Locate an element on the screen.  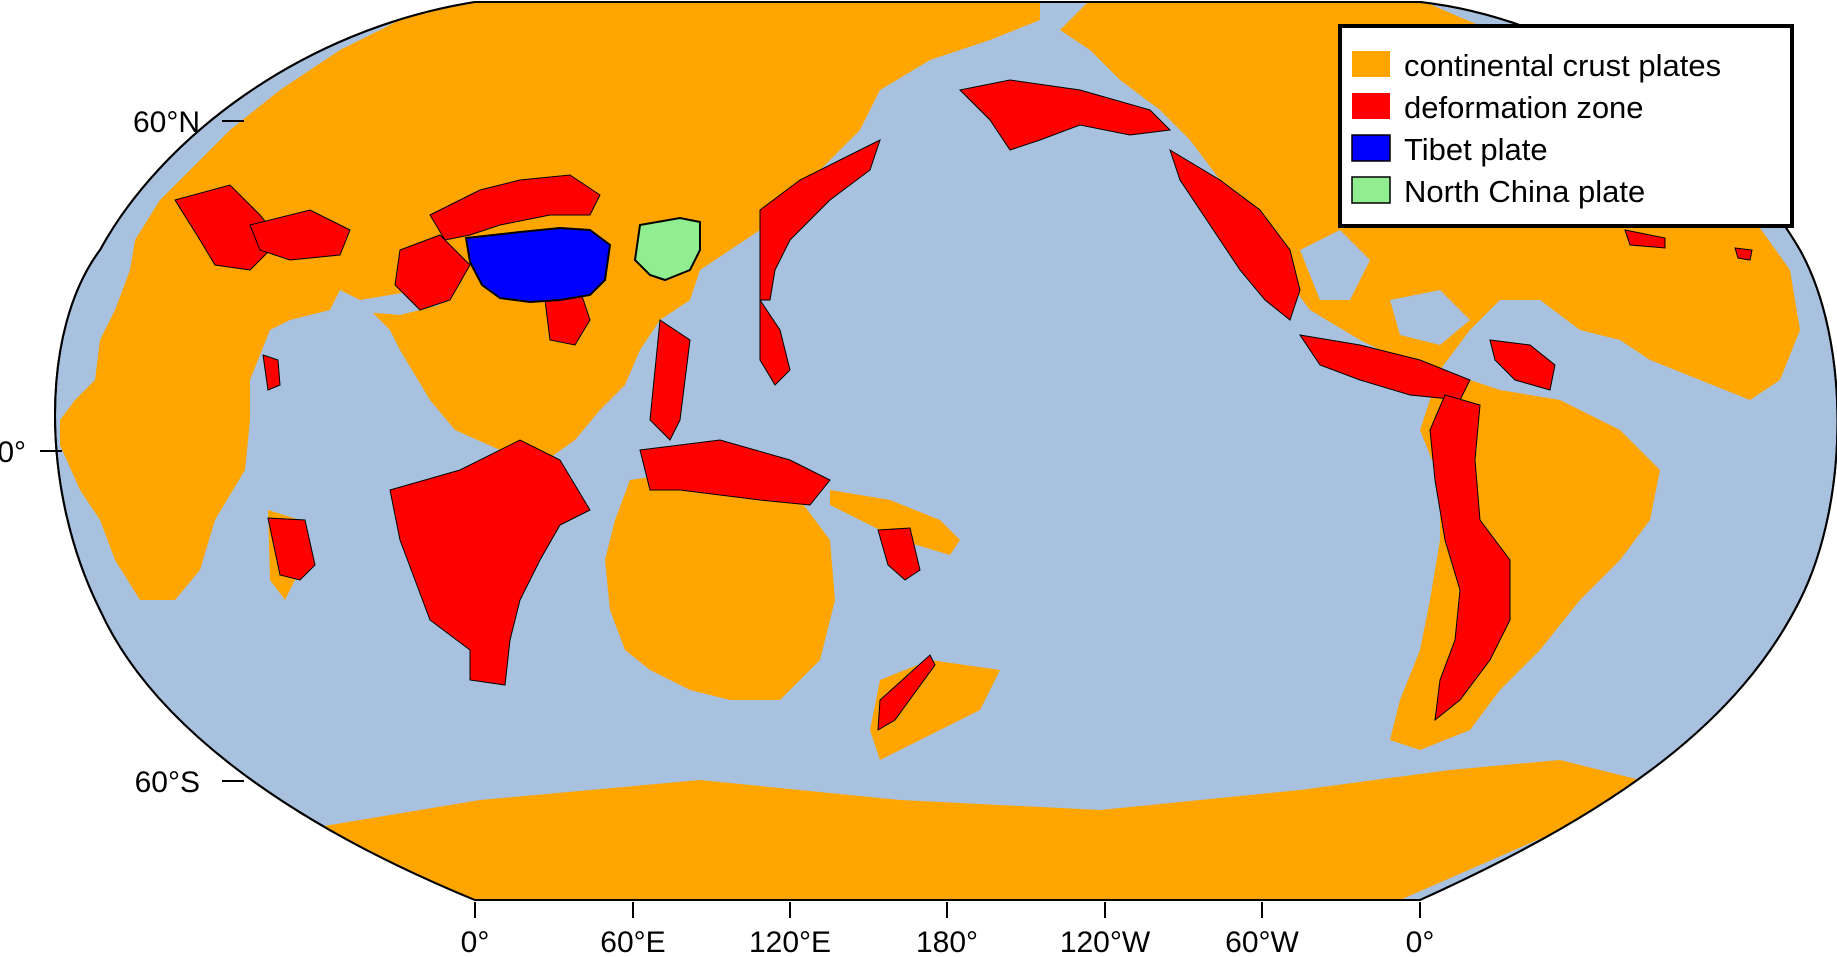
australia is located at coordinates (720, 585).